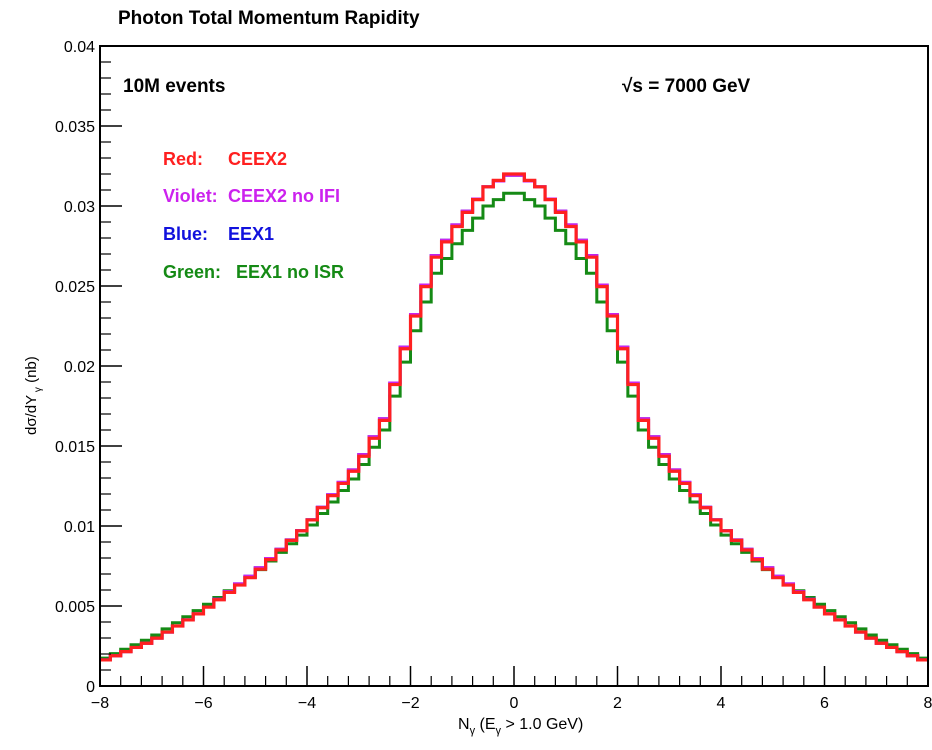 Image resolution: width=932 pixels, height=750 pixels. I want to click on y-tick-label: 0, so click(90, 687).